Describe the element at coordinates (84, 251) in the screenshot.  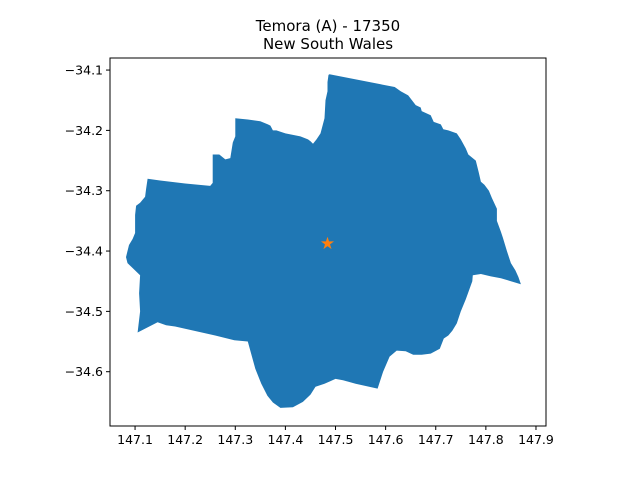
I see `y-tick-label: −34.4` at that location.